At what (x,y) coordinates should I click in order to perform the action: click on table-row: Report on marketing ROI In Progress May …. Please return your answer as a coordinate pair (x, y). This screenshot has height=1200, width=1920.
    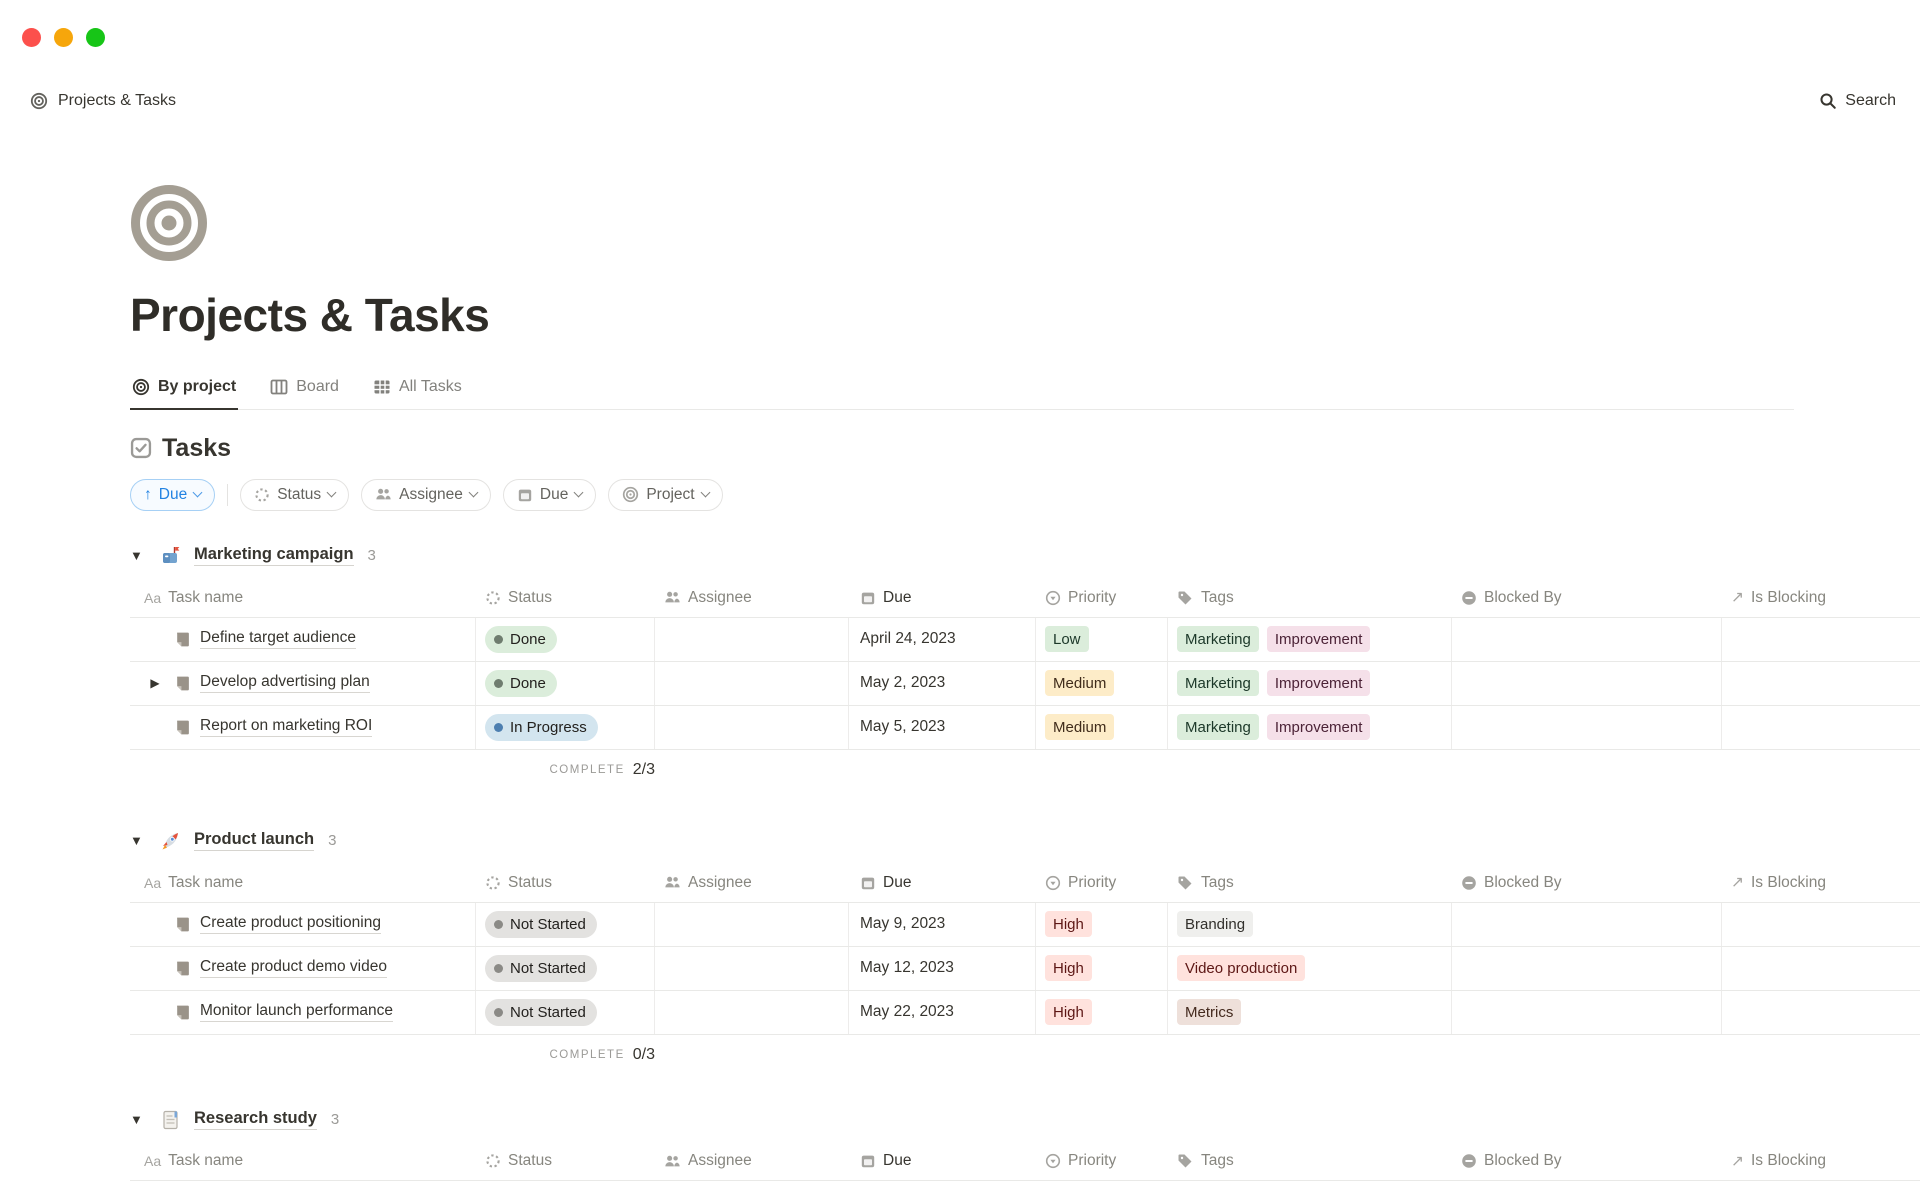
    Looking at the image, I should click on (1025, 726).